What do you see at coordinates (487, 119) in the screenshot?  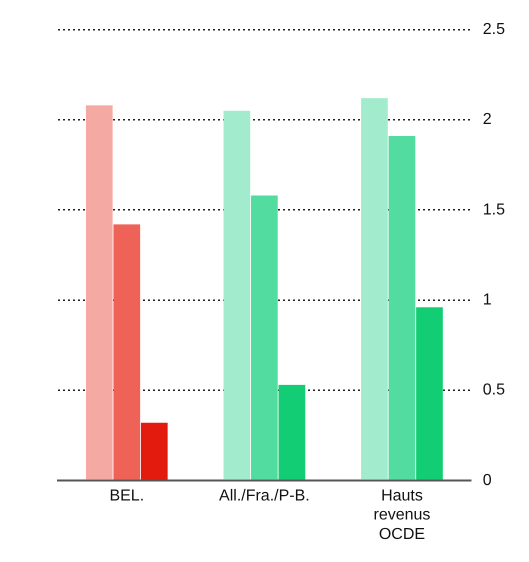 I see `y-tick-label: 2` at bounding box center [487, 119].